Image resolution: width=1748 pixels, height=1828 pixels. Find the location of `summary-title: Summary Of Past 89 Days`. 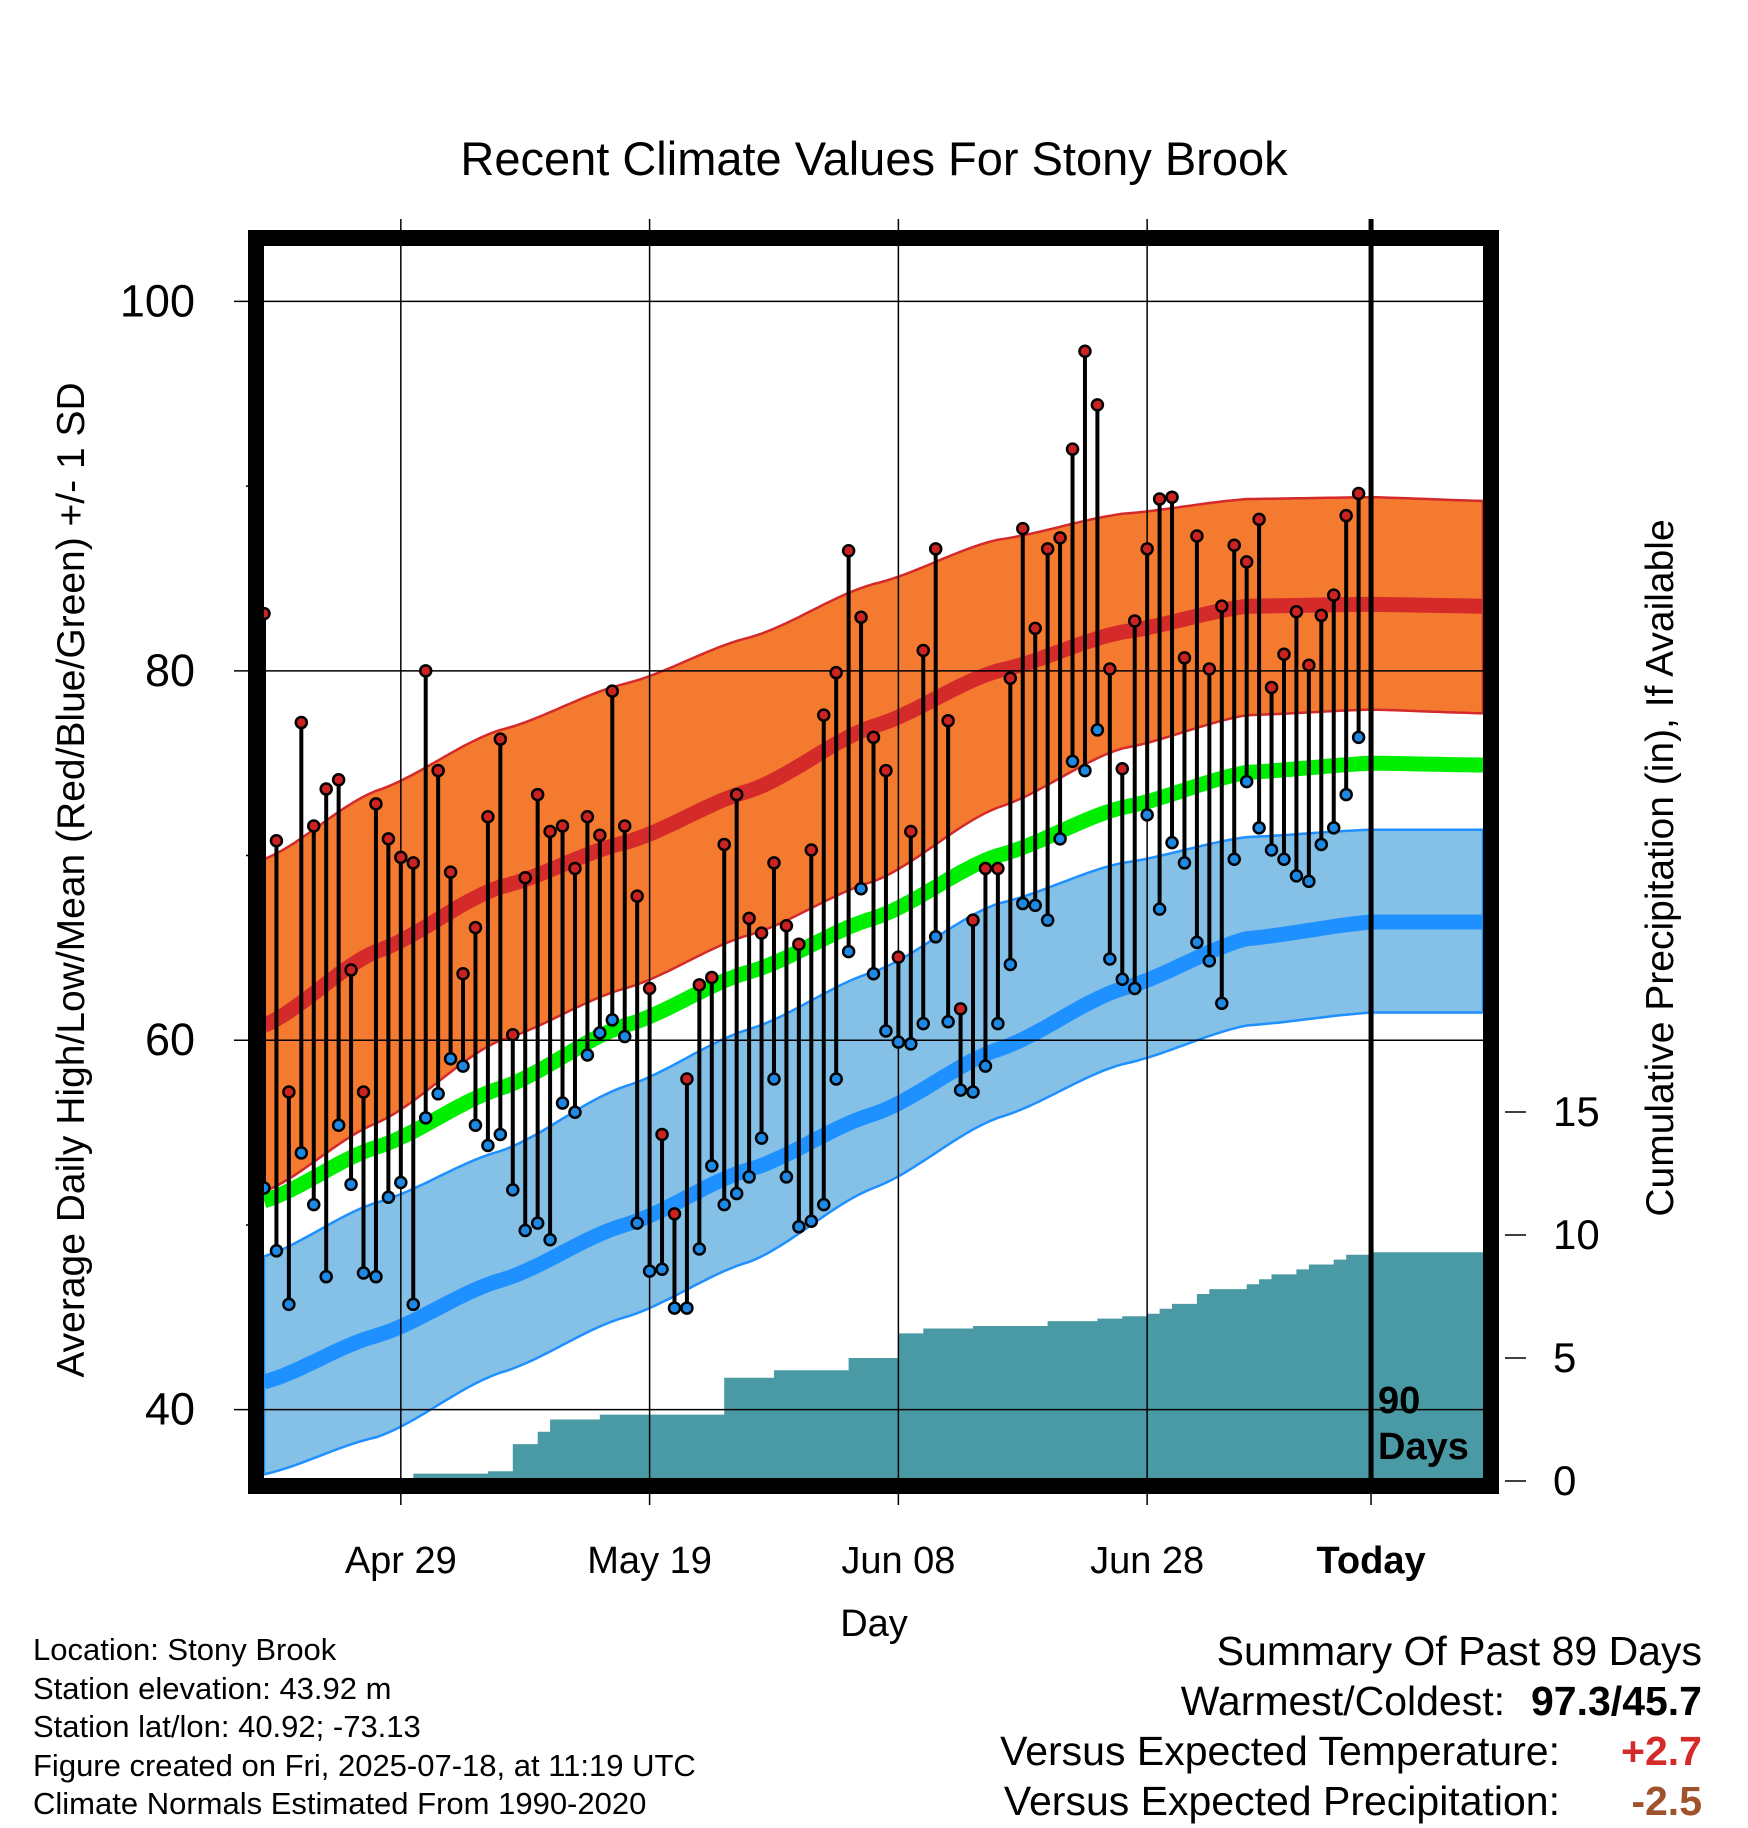

summary-title: Summary Of Past 89 Days is located at coordinates (1459, 1651).